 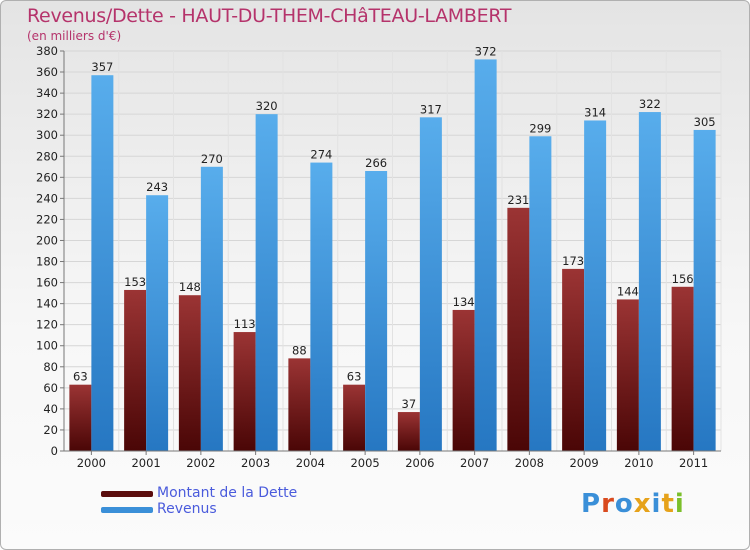 What do you see at coordinates (540, 128) in the screenshot?
I see `data-label-revenus: 299` at bounding box center [540, 128].